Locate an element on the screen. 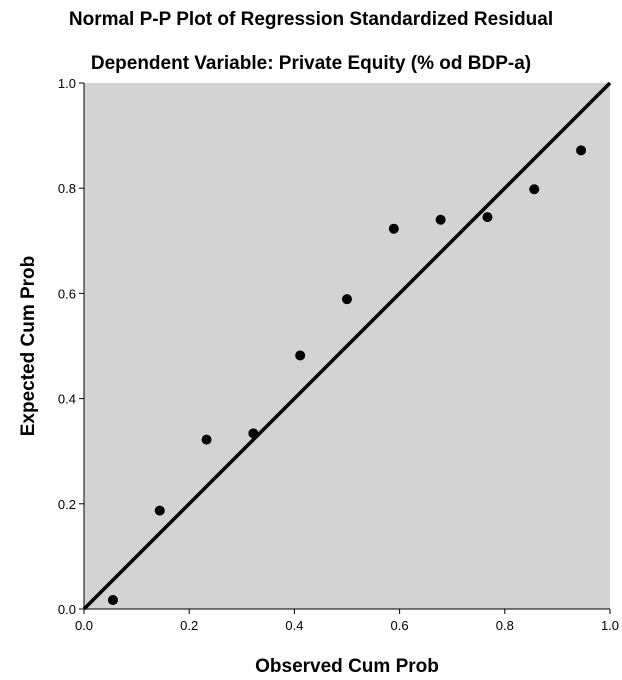 Image resolution: width=622 pixels, height=680 pixels. y-tick-label: 0.6 is located at coordinates (67, 293).